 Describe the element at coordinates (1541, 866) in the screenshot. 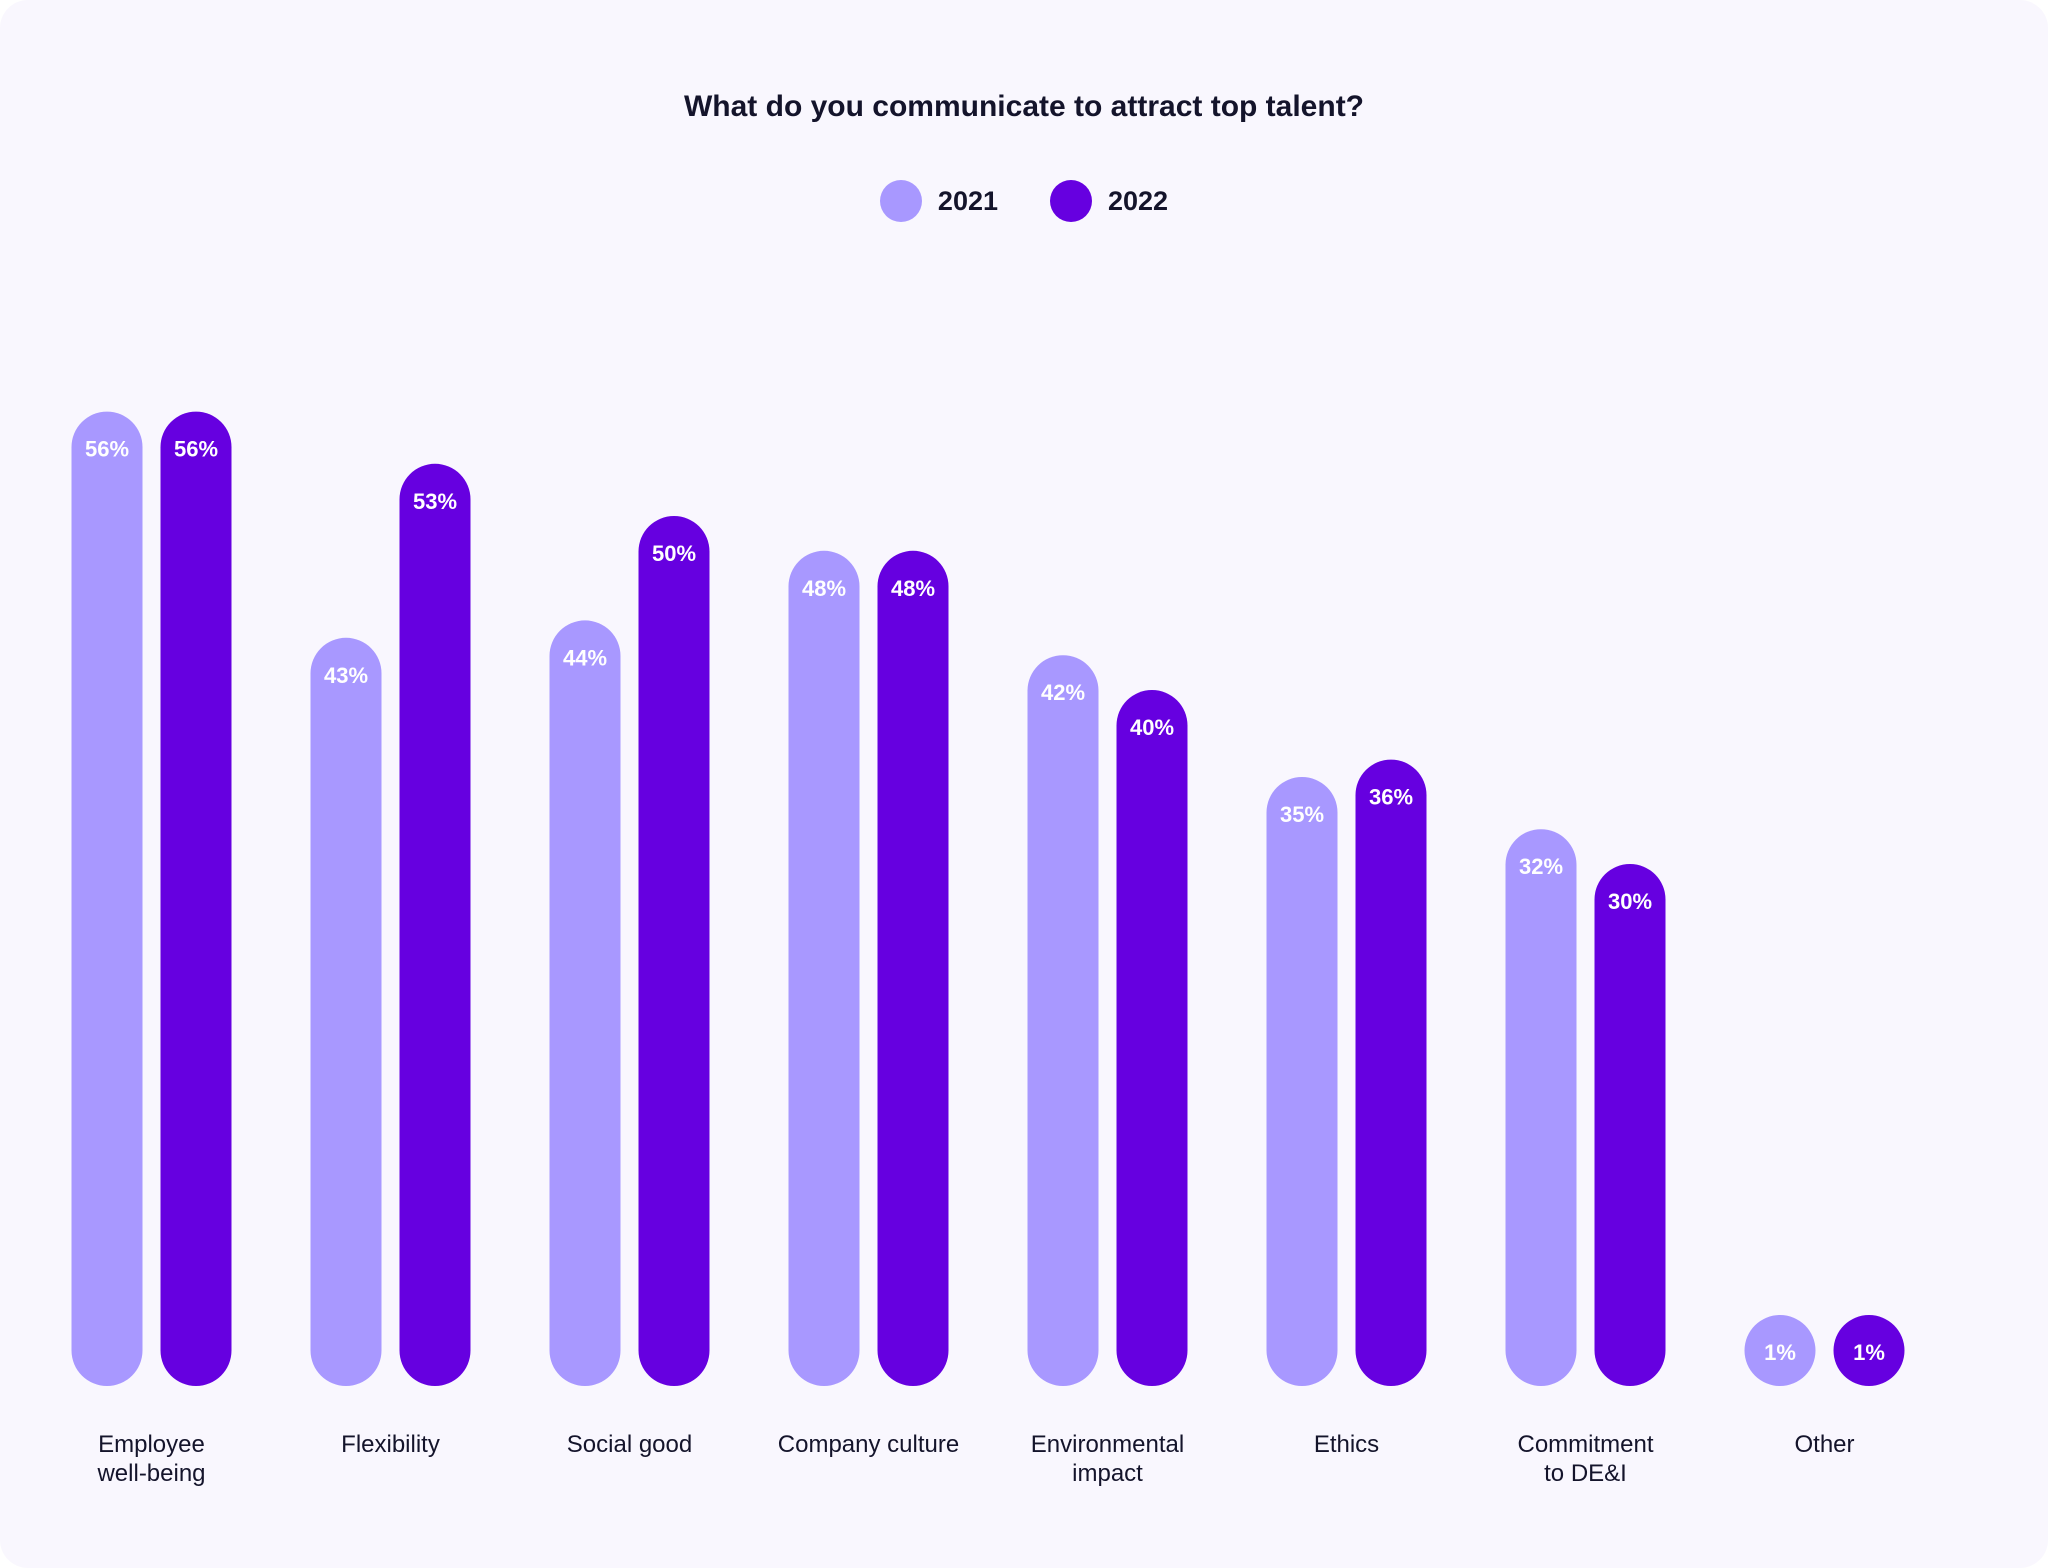

I see `data-label-2021-6: 32%` at that location.